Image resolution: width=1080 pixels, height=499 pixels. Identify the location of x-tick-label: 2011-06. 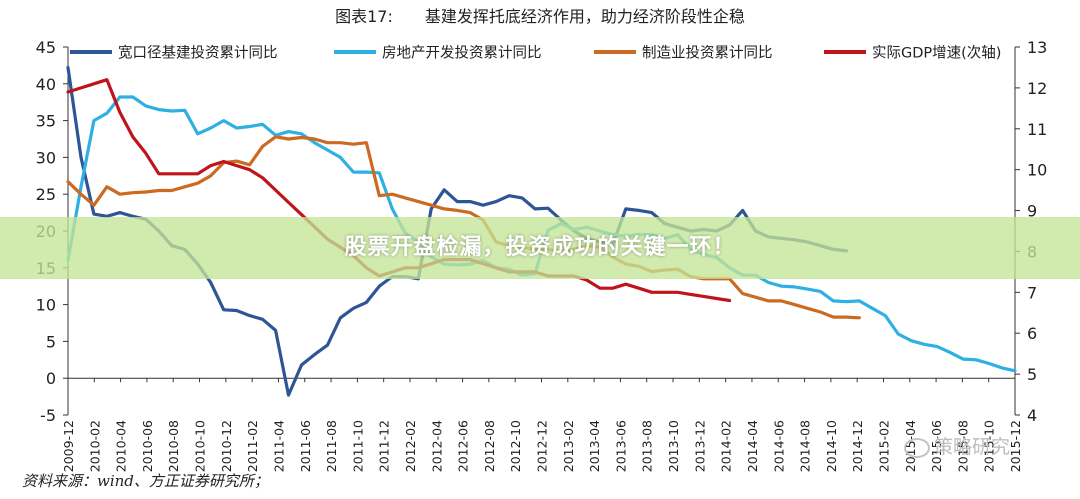
(305, 446).